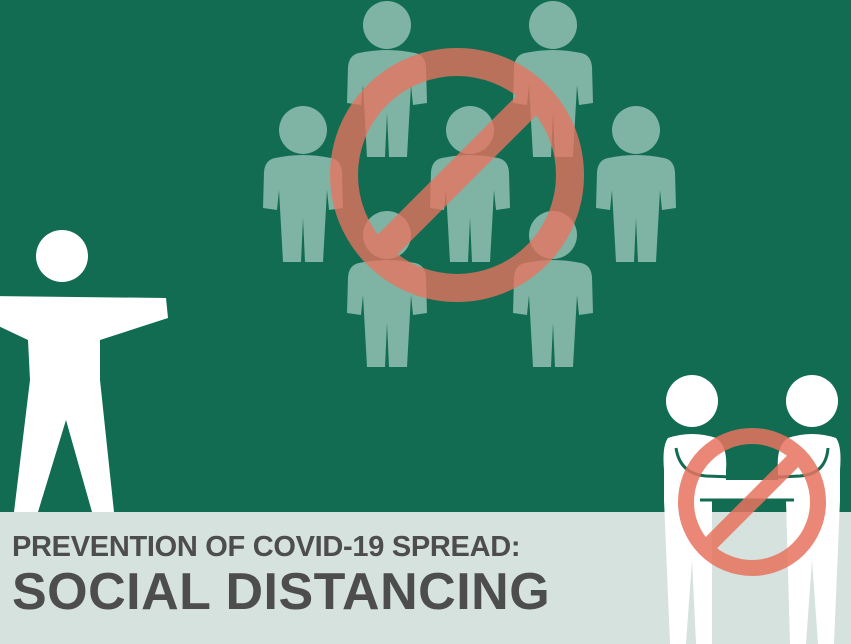 This screenshot has width=851, height=644. What do you see at coordinates (281, 592) in the screenshot?
I see `poster-heading: SOCIAL DISTANCING` at bounding box center [281, 592].